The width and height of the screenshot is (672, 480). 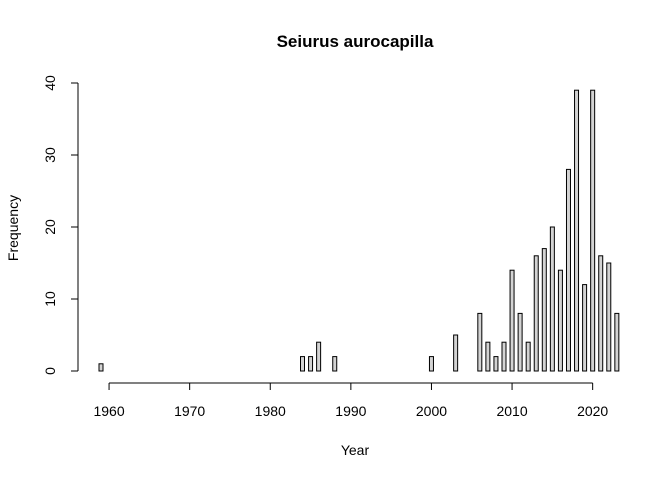 What do you see at coordinates (560, 320) in the screenshot?
I see `bar-2016` at bounding box center [560, 320].